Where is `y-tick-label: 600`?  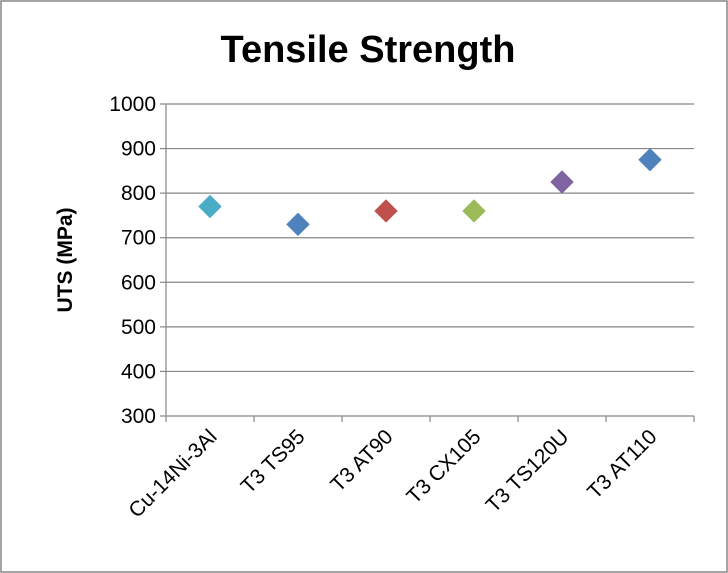
y-tick-label: 600 is located at coordinates (138, 282).